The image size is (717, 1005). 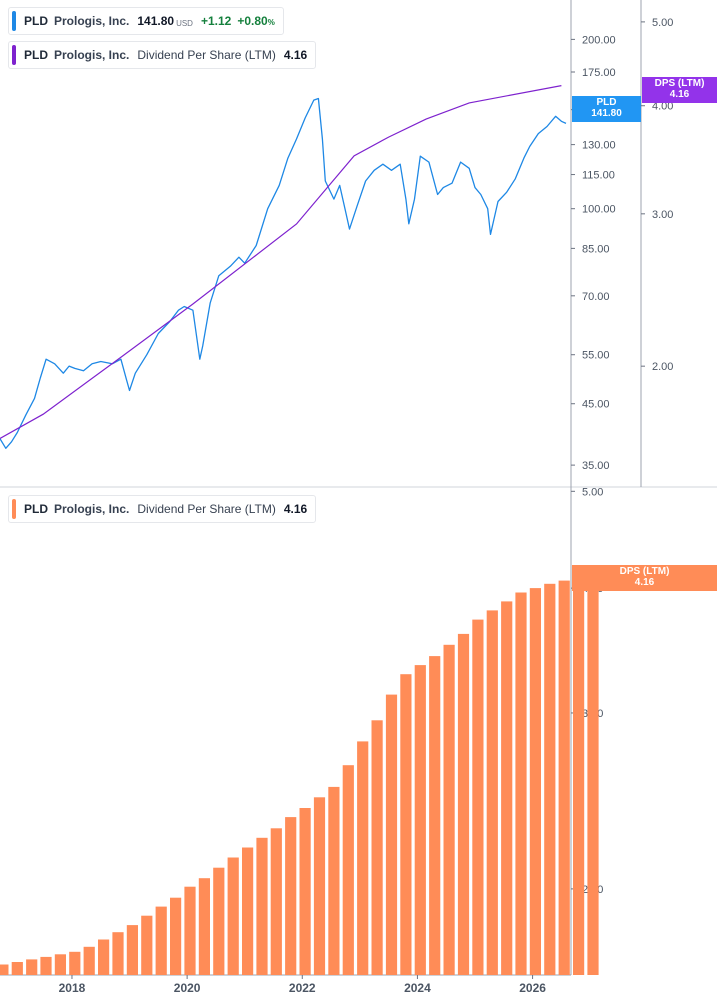 I want to click on dps-axis-tick-label: 5.00, so click(x=662, y=23).